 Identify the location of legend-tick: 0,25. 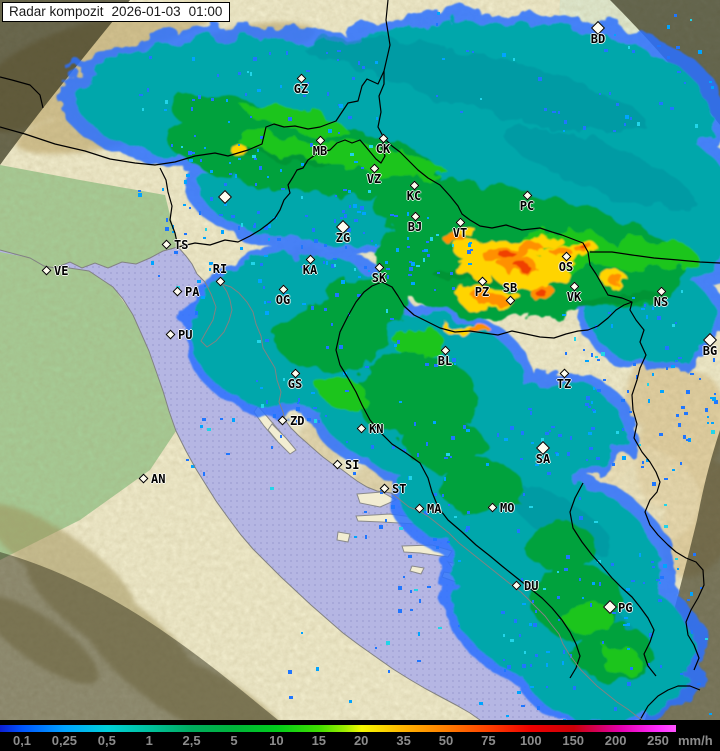
(64, 740).